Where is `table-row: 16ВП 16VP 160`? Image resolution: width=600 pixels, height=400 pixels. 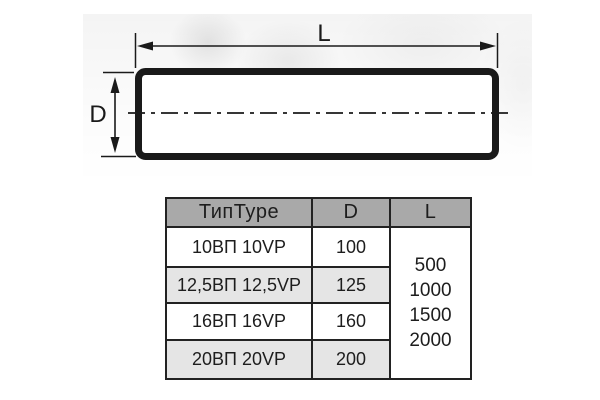
table-row: 16ВП 16VP 160 is located at coordinates (318, 321).